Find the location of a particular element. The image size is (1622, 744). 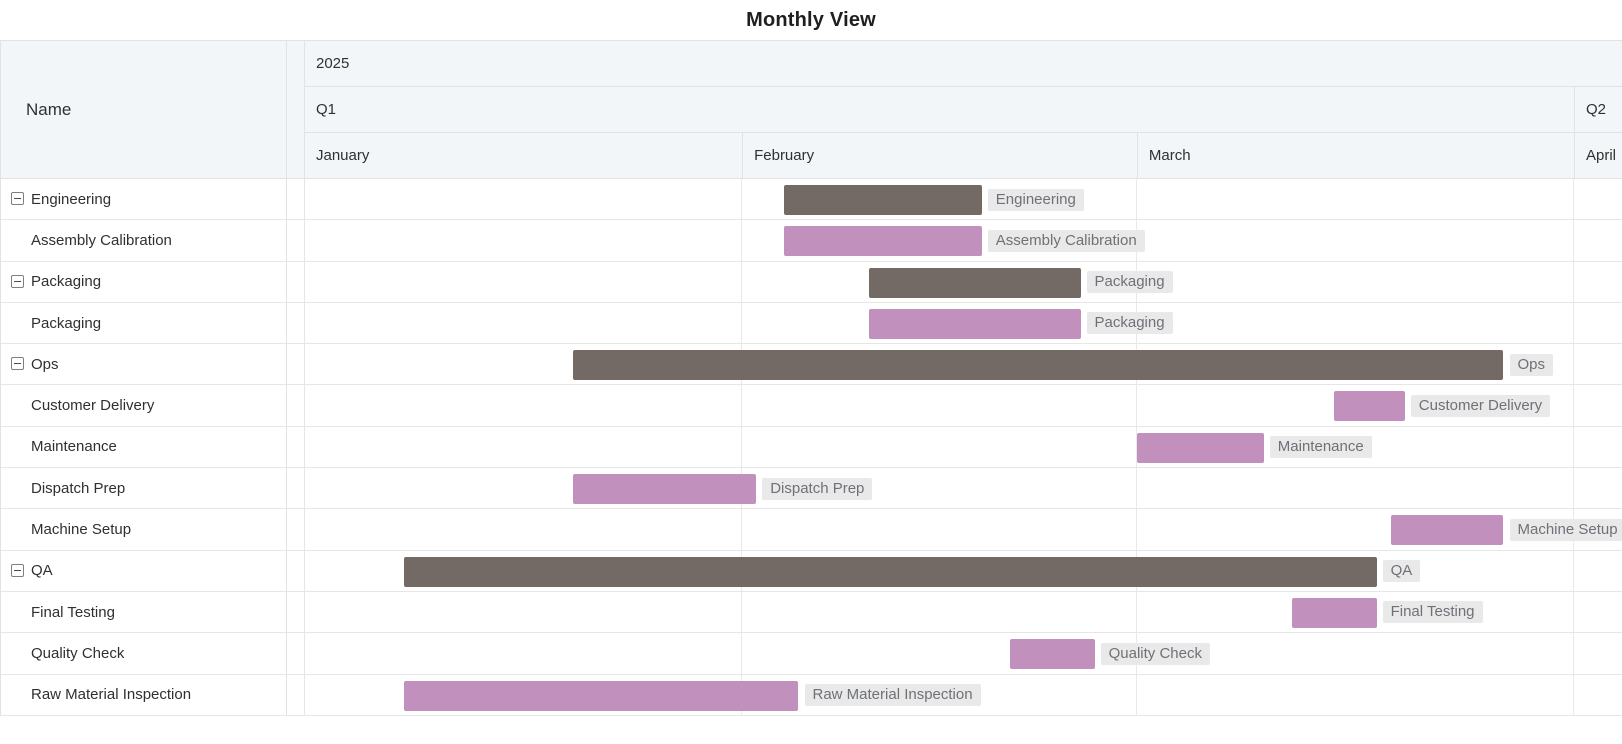

task-row: Customer Delivery Customer Delivery is located at coordinates (811, 406).